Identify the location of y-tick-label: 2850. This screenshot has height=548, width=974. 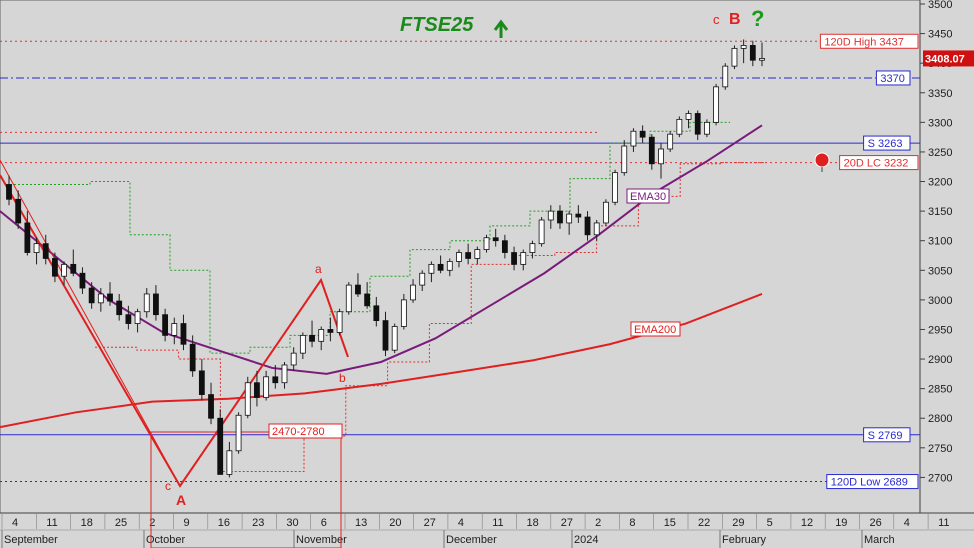
(940, 390).